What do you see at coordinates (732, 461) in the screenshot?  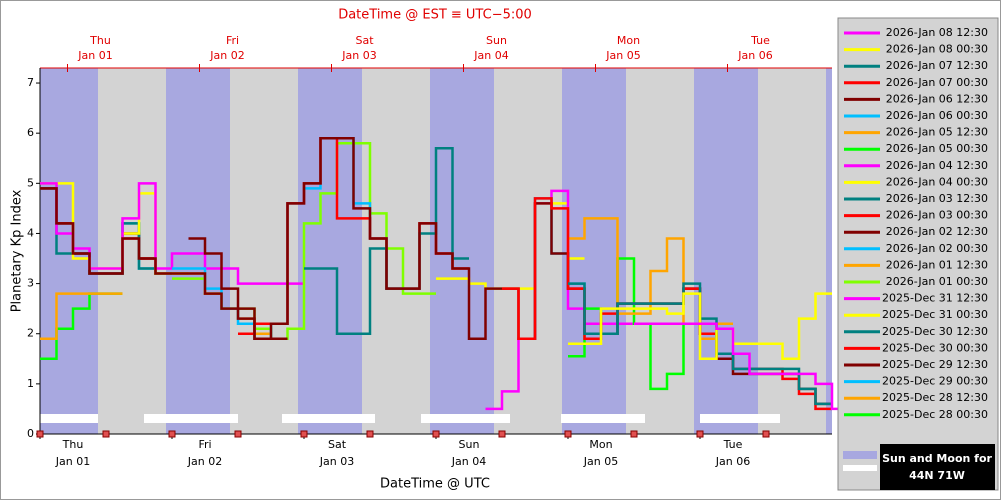 I see `x-tick-label: Jan 06` at bounding box center [732, 461].